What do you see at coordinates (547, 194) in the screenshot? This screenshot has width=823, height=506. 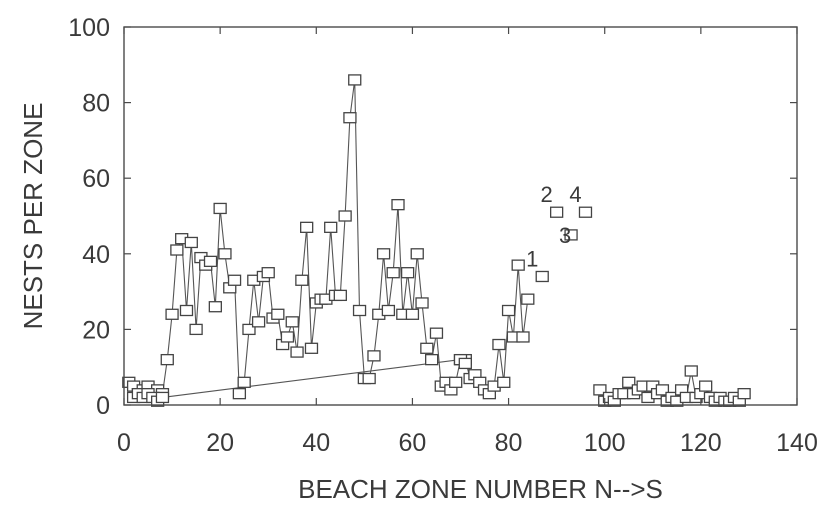 I see `point-label: 2` at bounding box center [547, 194].